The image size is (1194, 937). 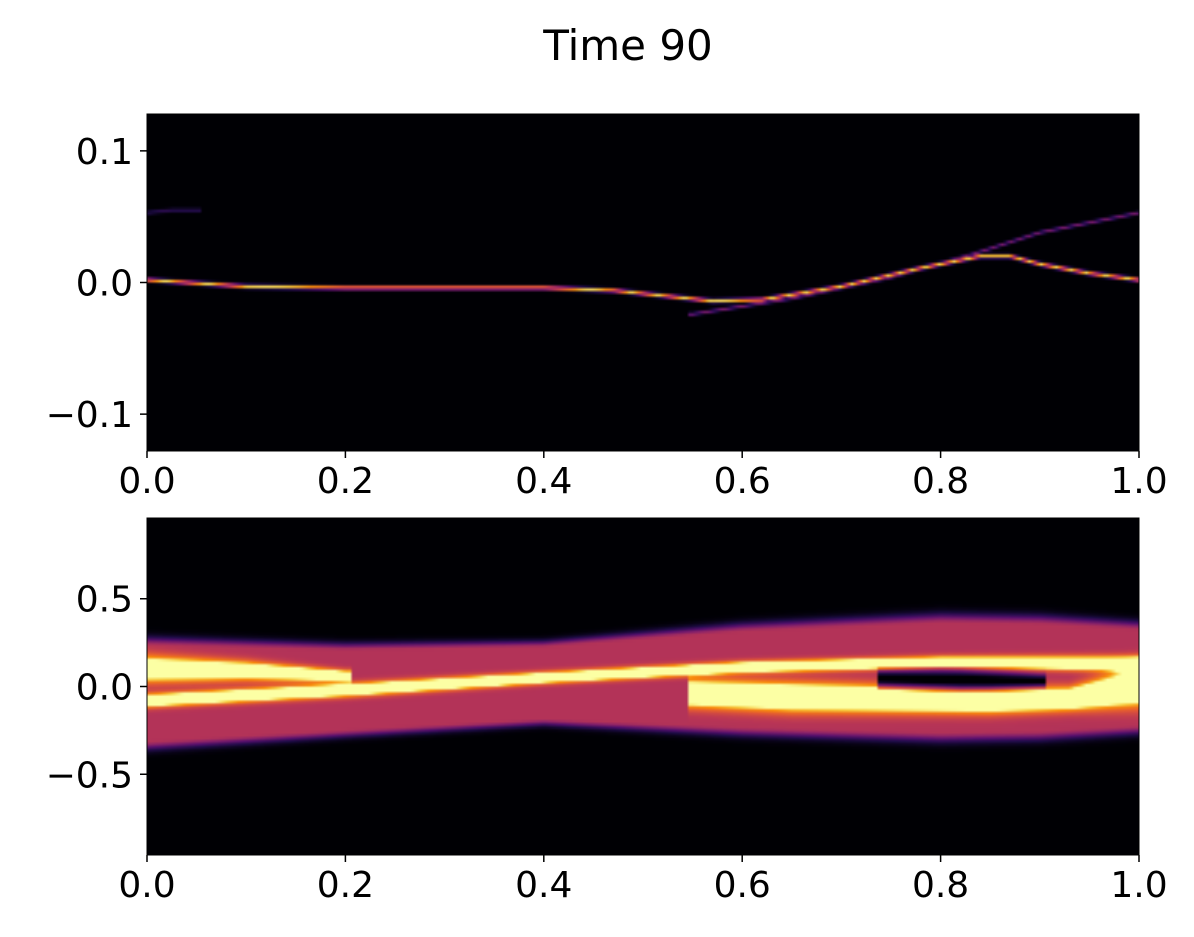 I want to click on y-tick-label: −0.1, so click(x=89, y=415).